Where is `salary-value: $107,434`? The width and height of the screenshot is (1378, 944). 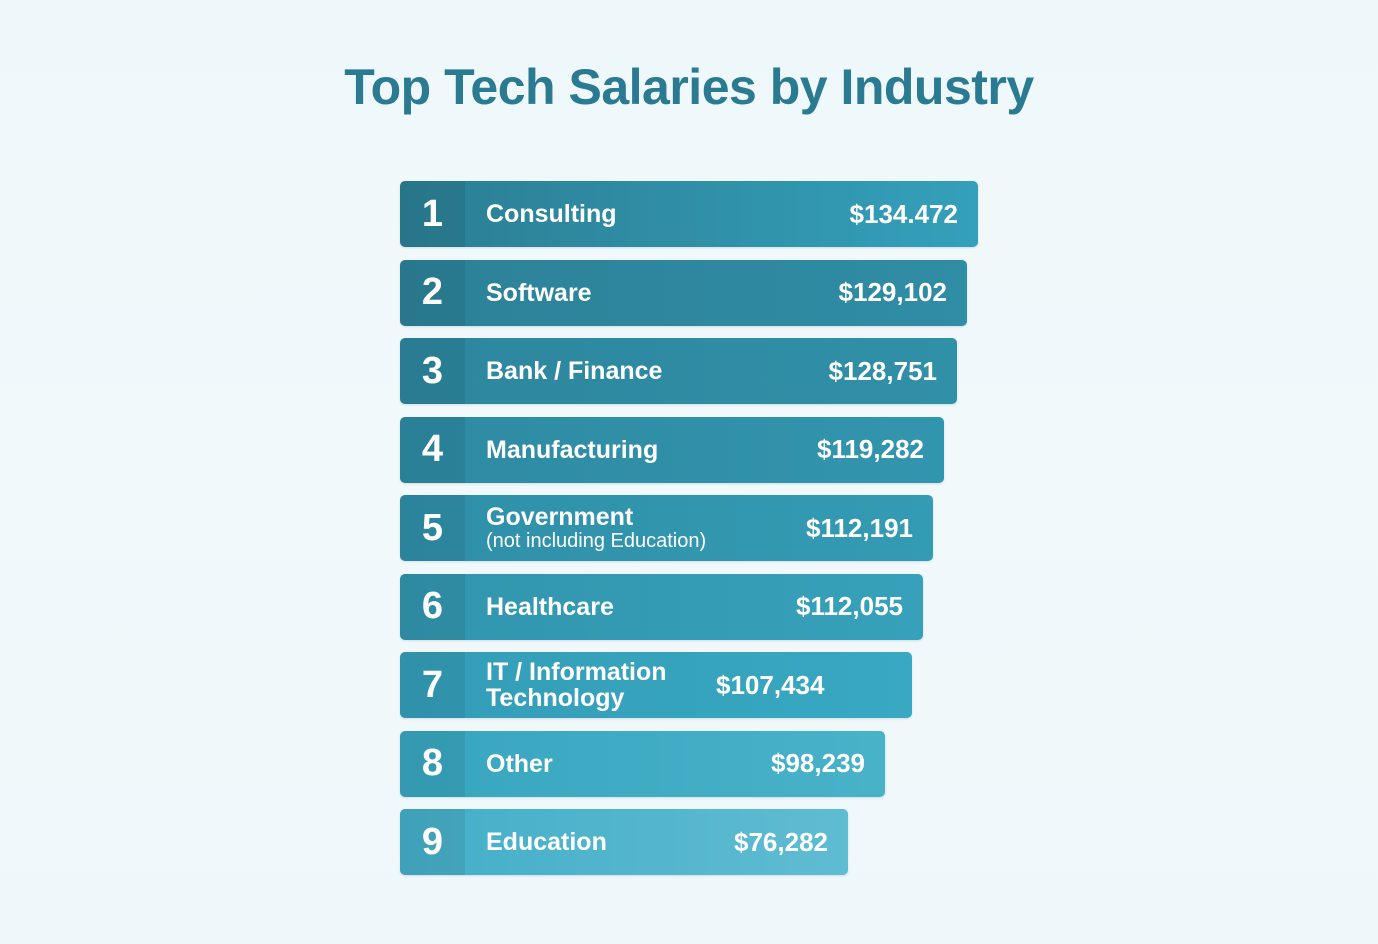 salary-value: $107,434 is located at coordinates (770, 684).